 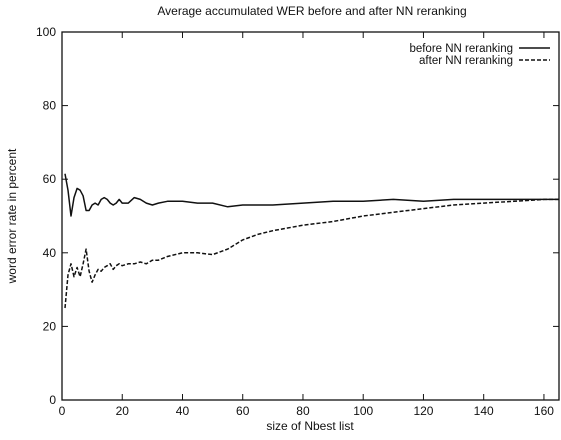 What do you see at coordinates (303, 411) in the screenshot?
I see `x-tick-label: 80` at bounding box center [303, 411].